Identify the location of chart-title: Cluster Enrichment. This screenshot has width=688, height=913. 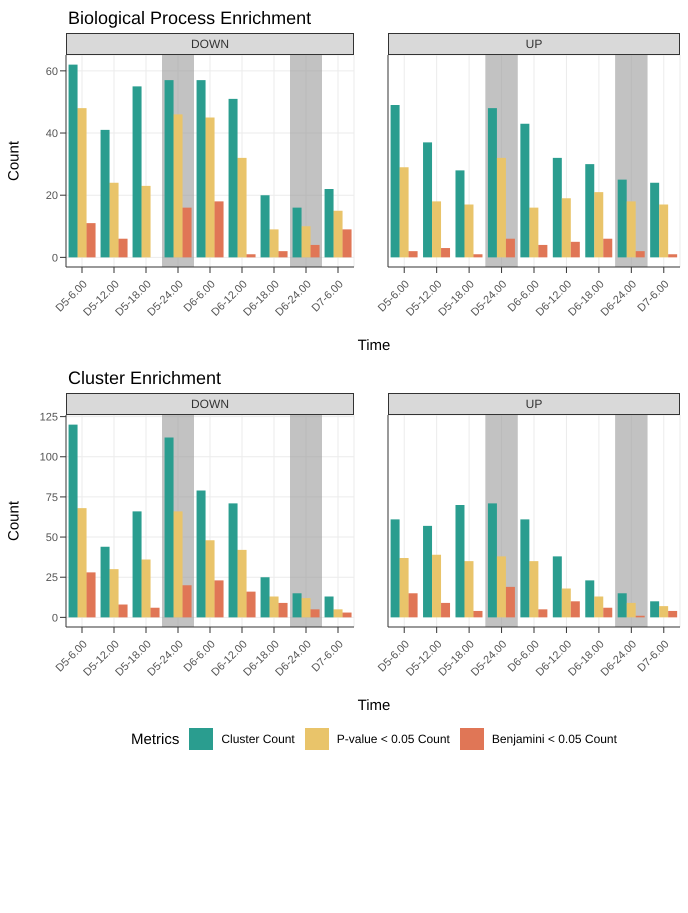
(145, 378).